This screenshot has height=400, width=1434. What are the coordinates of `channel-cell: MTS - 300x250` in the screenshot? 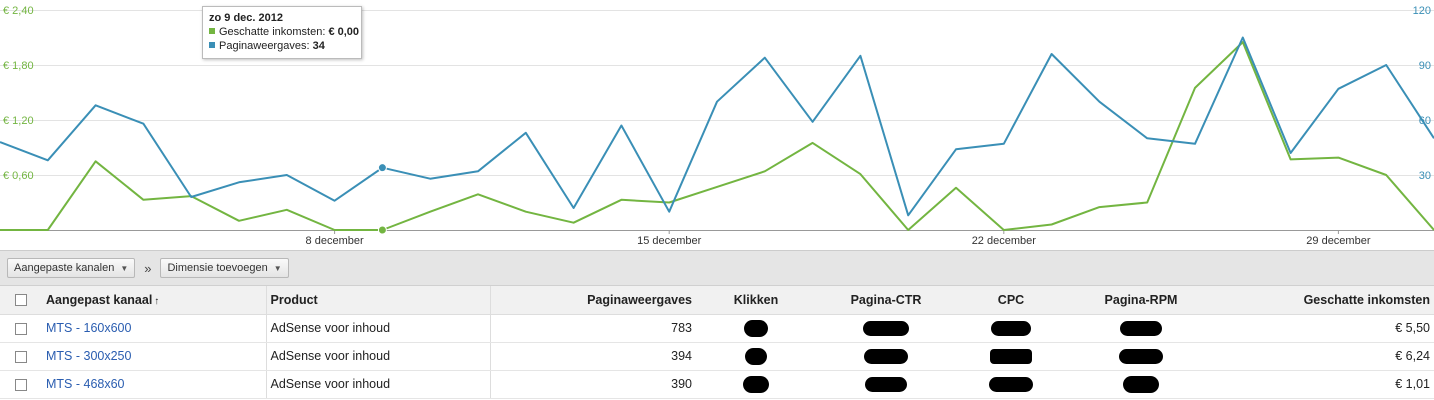 It's located at (154, 356).